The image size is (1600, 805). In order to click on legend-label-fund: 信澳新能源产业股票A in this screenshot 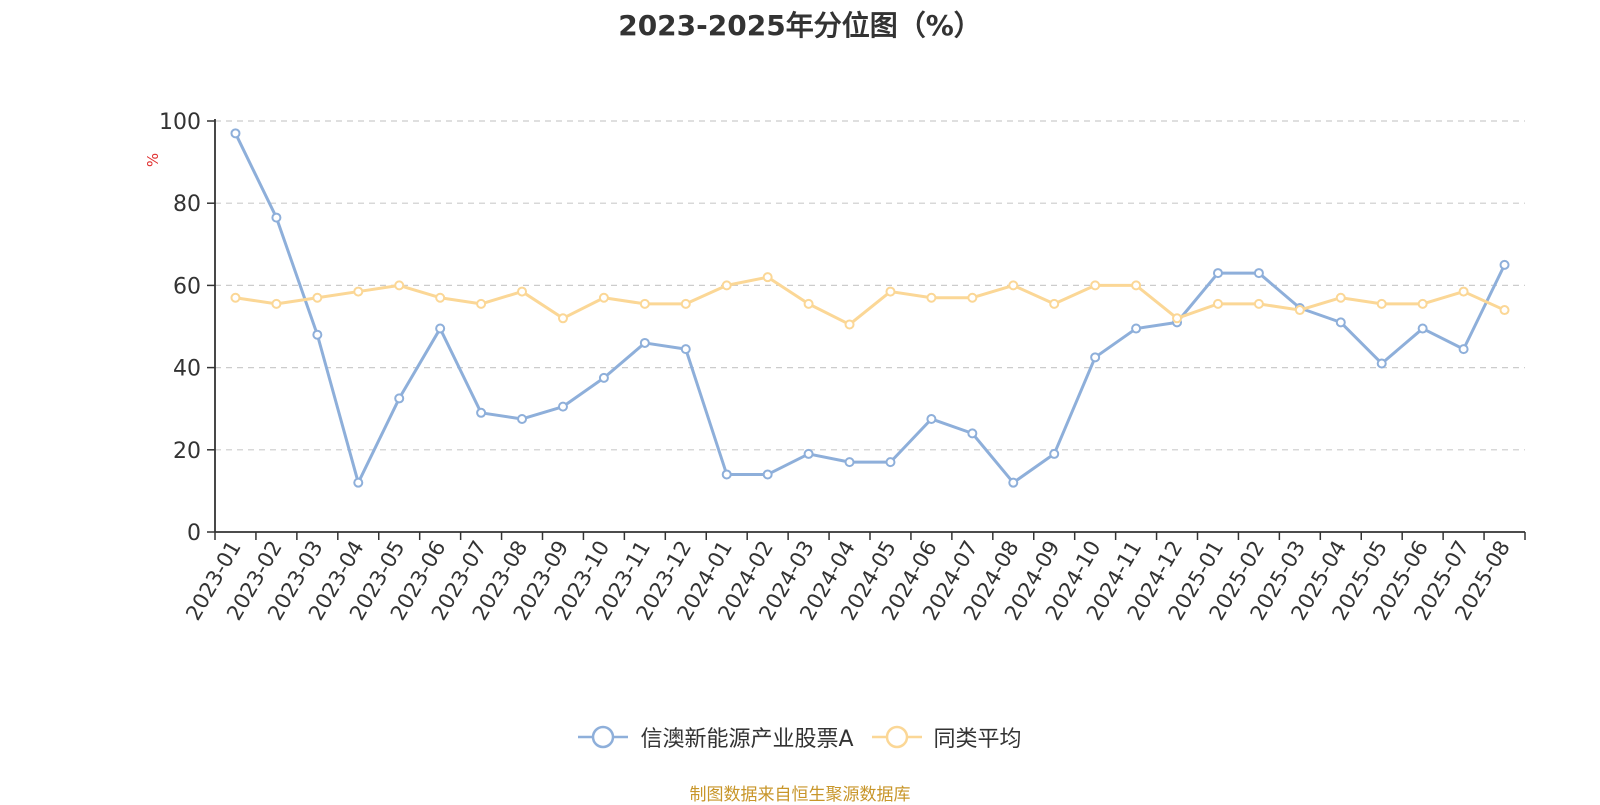, I will do `click(747, 739)`.